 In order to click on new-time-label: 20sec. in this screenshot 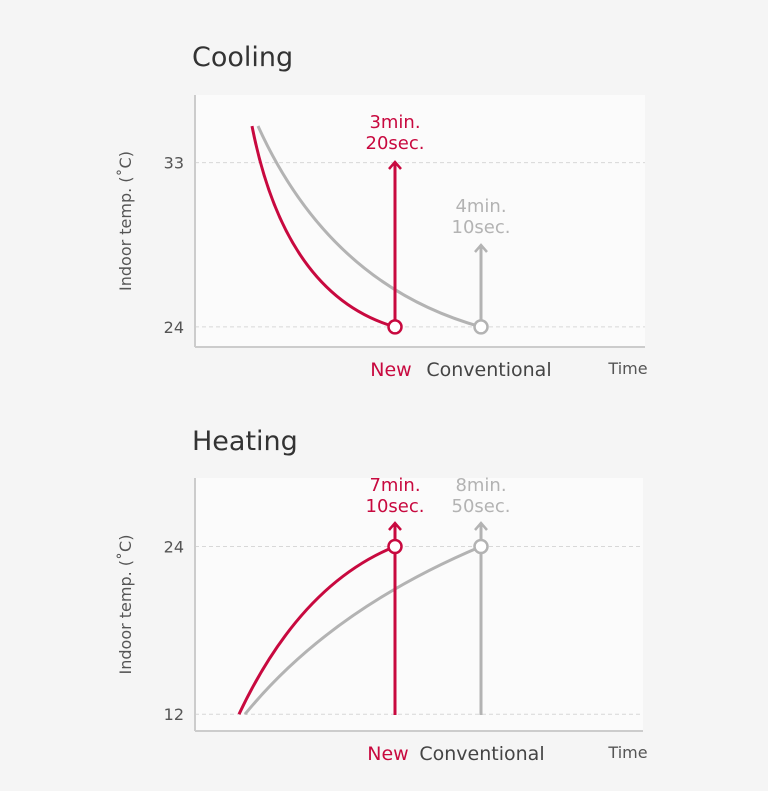, I will do `click(395, 143)`.